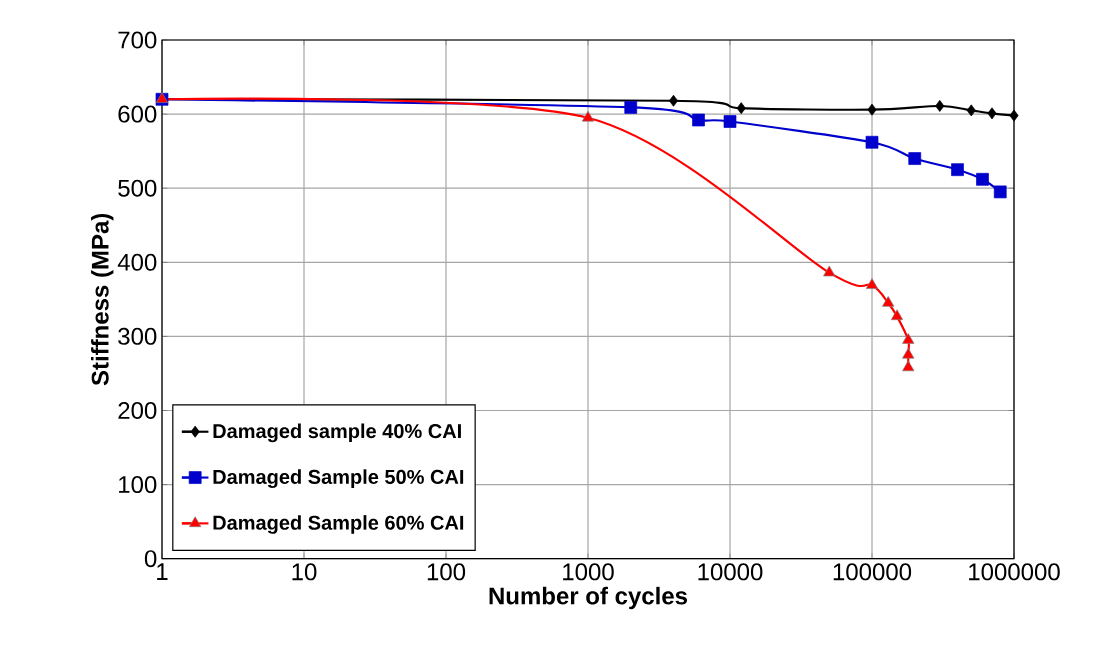 The height and width of the screenshot is (651, 1099). What do you see at coordinates (137, 410) in the screenshot?
I see `y-tick-label: 200` at bounding box center [137, 410].